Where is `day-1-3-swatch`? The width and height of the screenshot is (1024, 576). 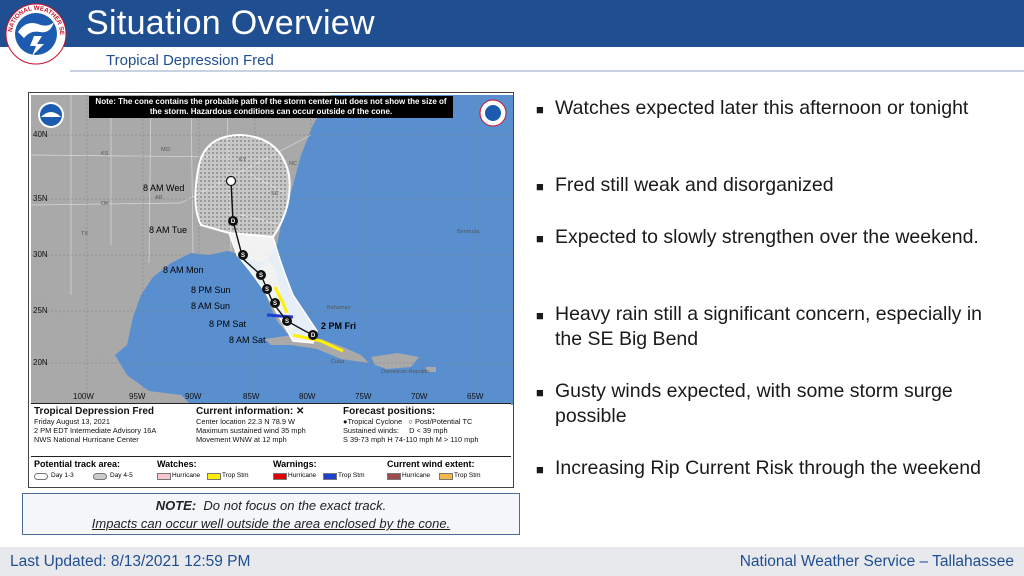 day-1-3-swatch is located at coordinates (41, 476).